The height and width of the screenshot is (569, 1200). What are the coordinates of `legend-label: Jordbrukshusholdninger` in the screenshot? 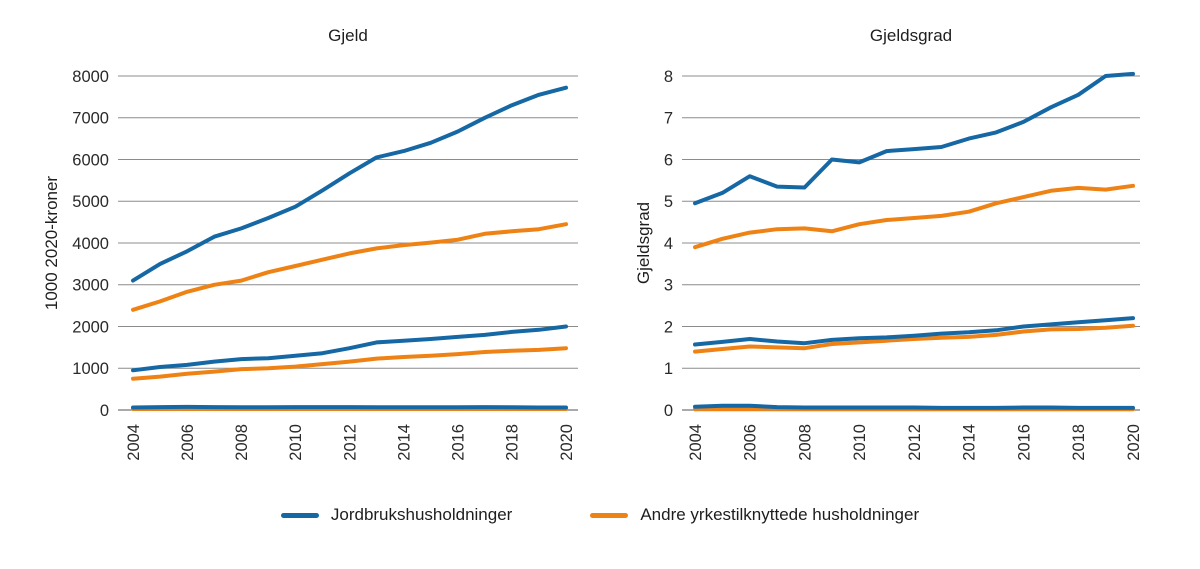 It's located at (421, 514).